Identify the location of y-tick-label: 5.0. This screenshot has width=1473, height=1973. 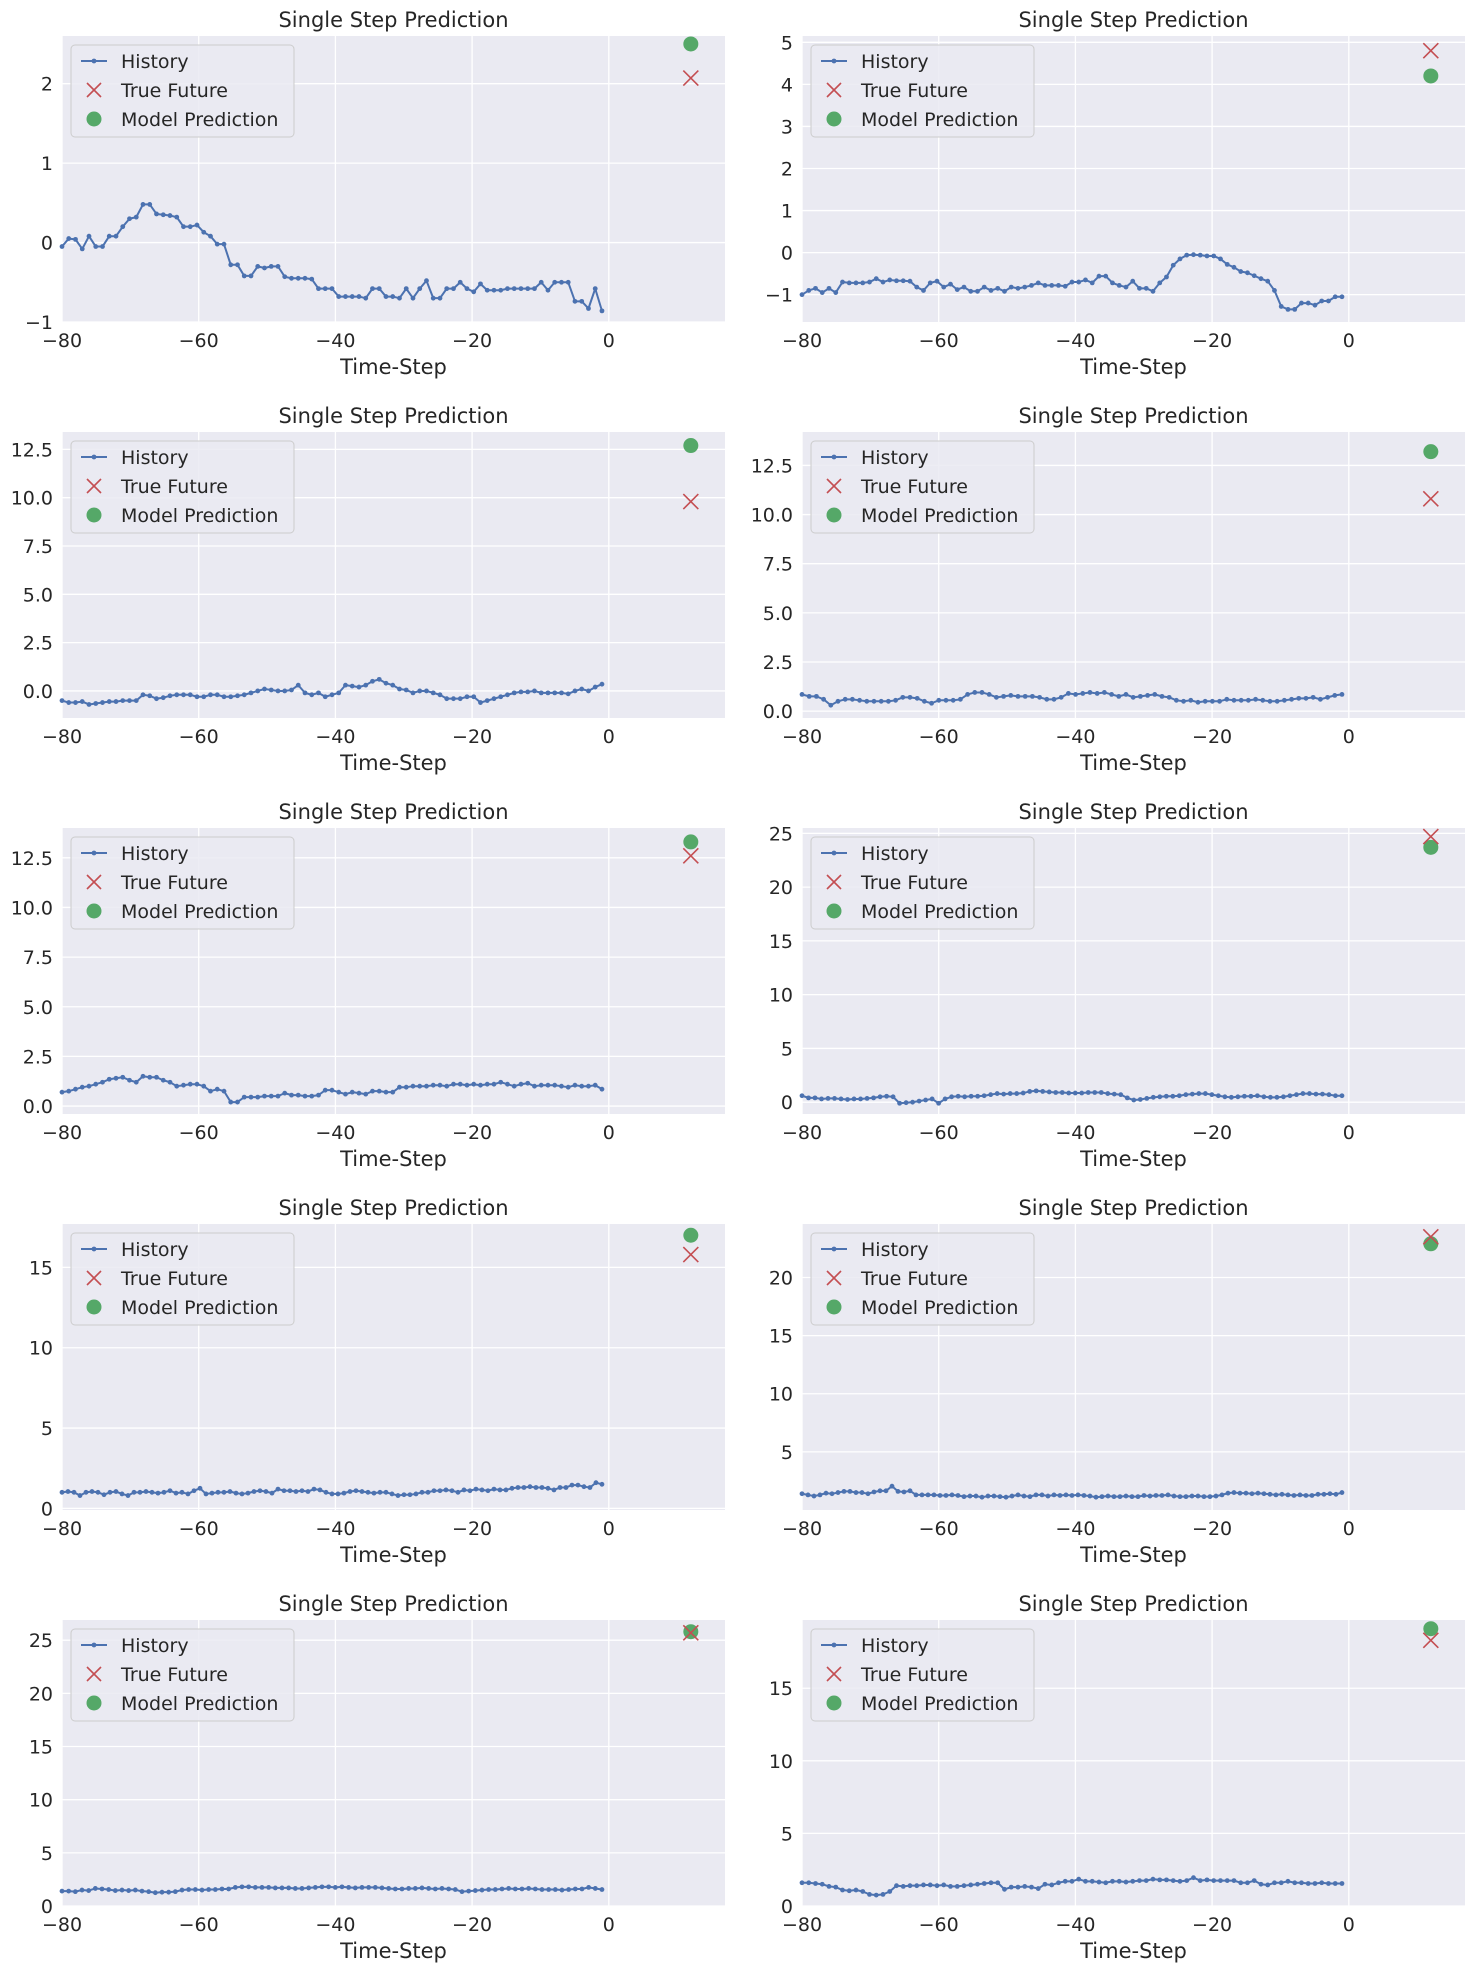
(38, 595).